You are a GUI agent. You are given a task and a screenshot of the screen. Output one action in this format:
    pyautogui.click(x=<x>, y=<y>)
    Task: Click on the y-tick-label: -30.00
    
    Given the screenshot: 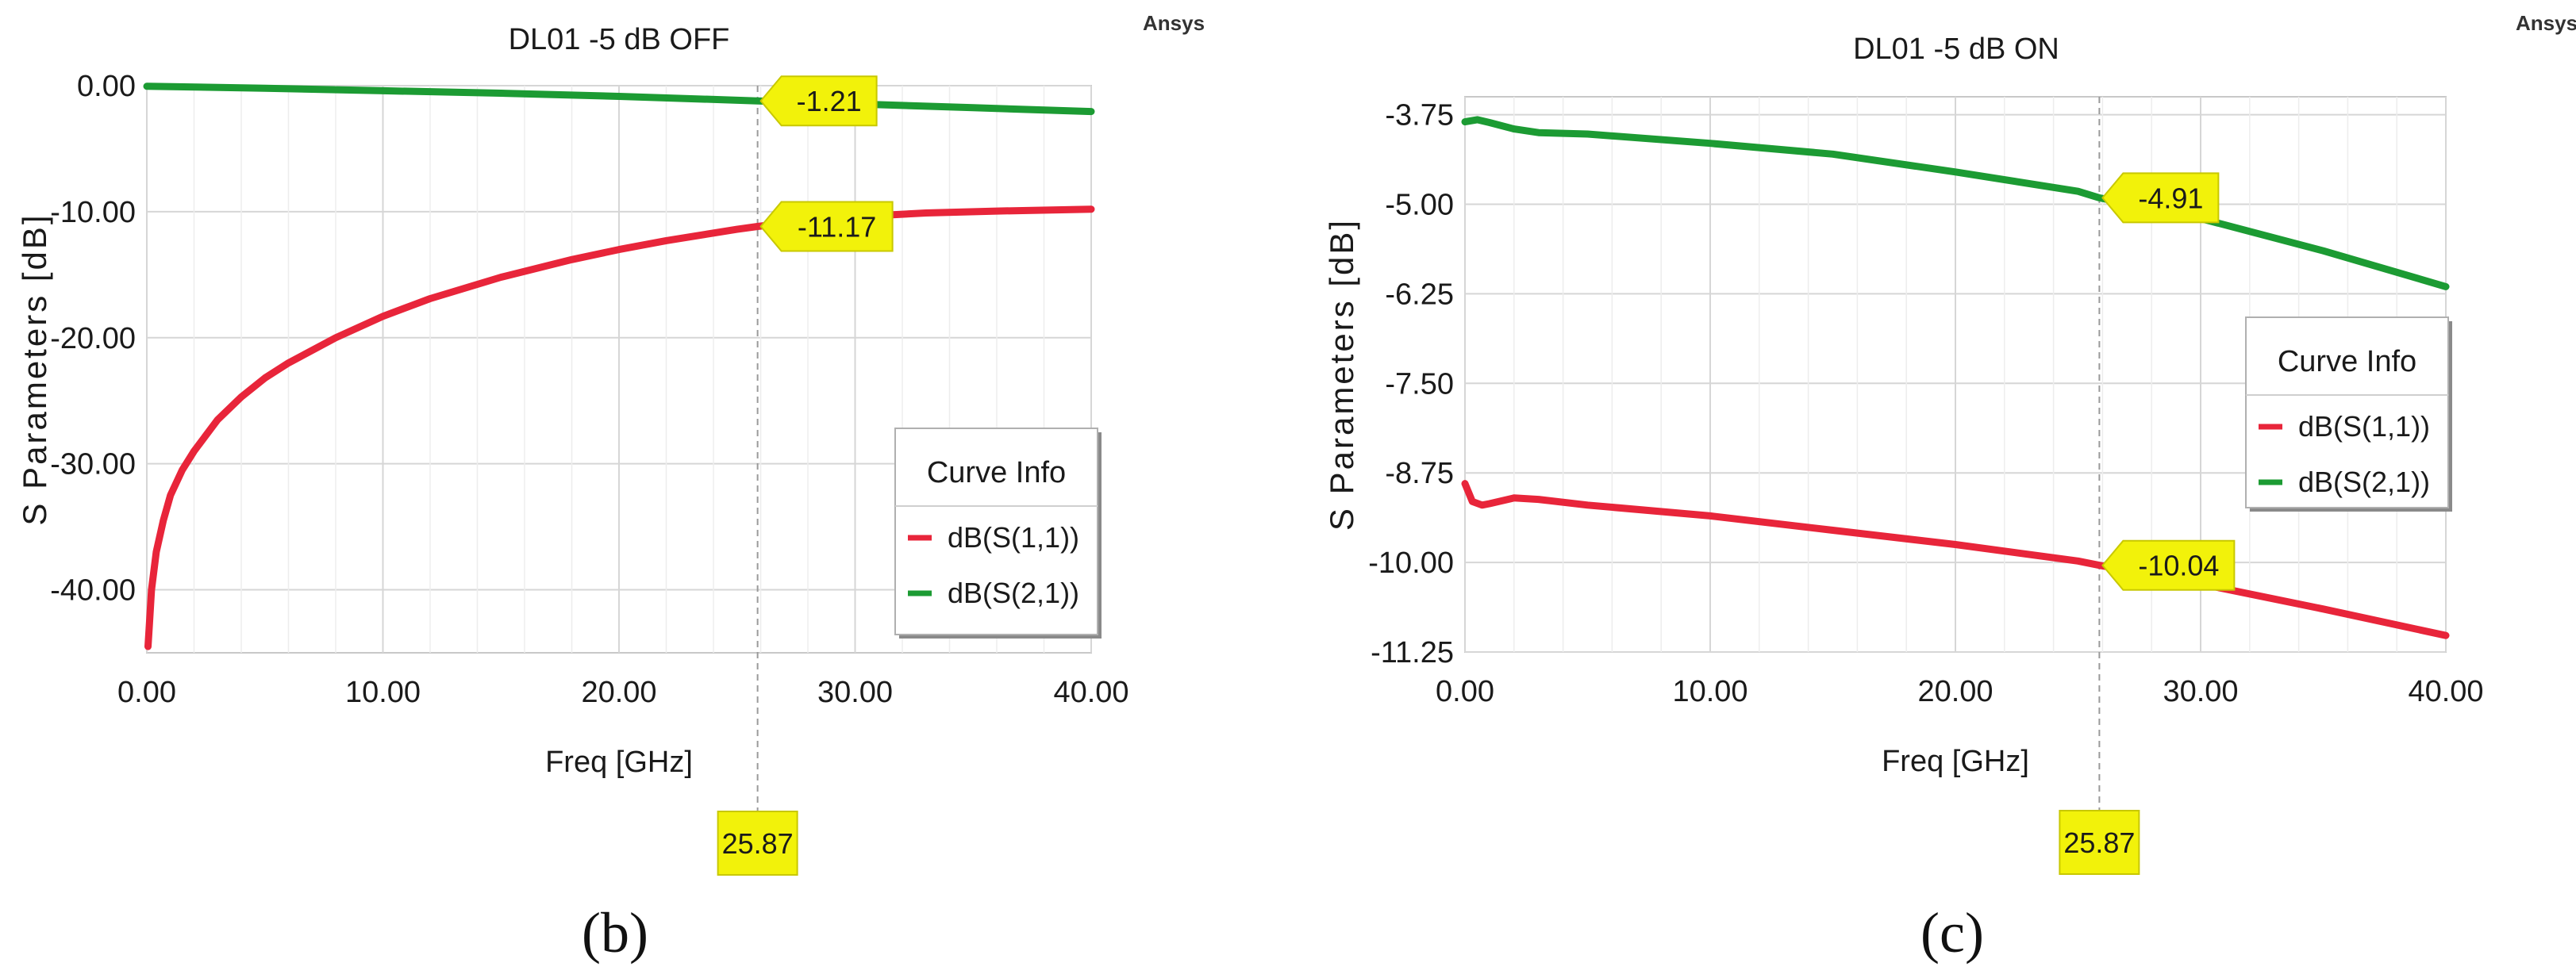 What is the action you would take?
    pyautogui.click(x=93, y=464)
    